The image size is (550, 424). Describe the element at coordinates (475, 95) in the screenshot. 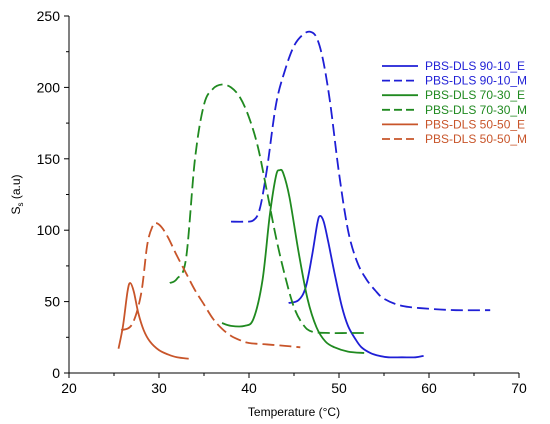

I see `legend-label-3: PBS-DLS 70-30_E` at that location.